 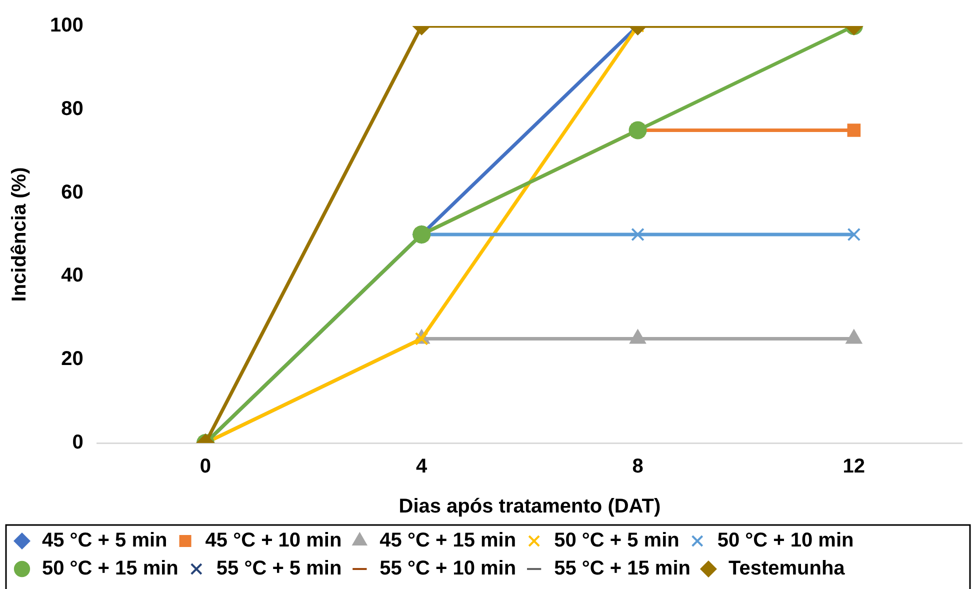 I want to click on legend-label: 50 °C + 5 min, so click(x=617, y=541).